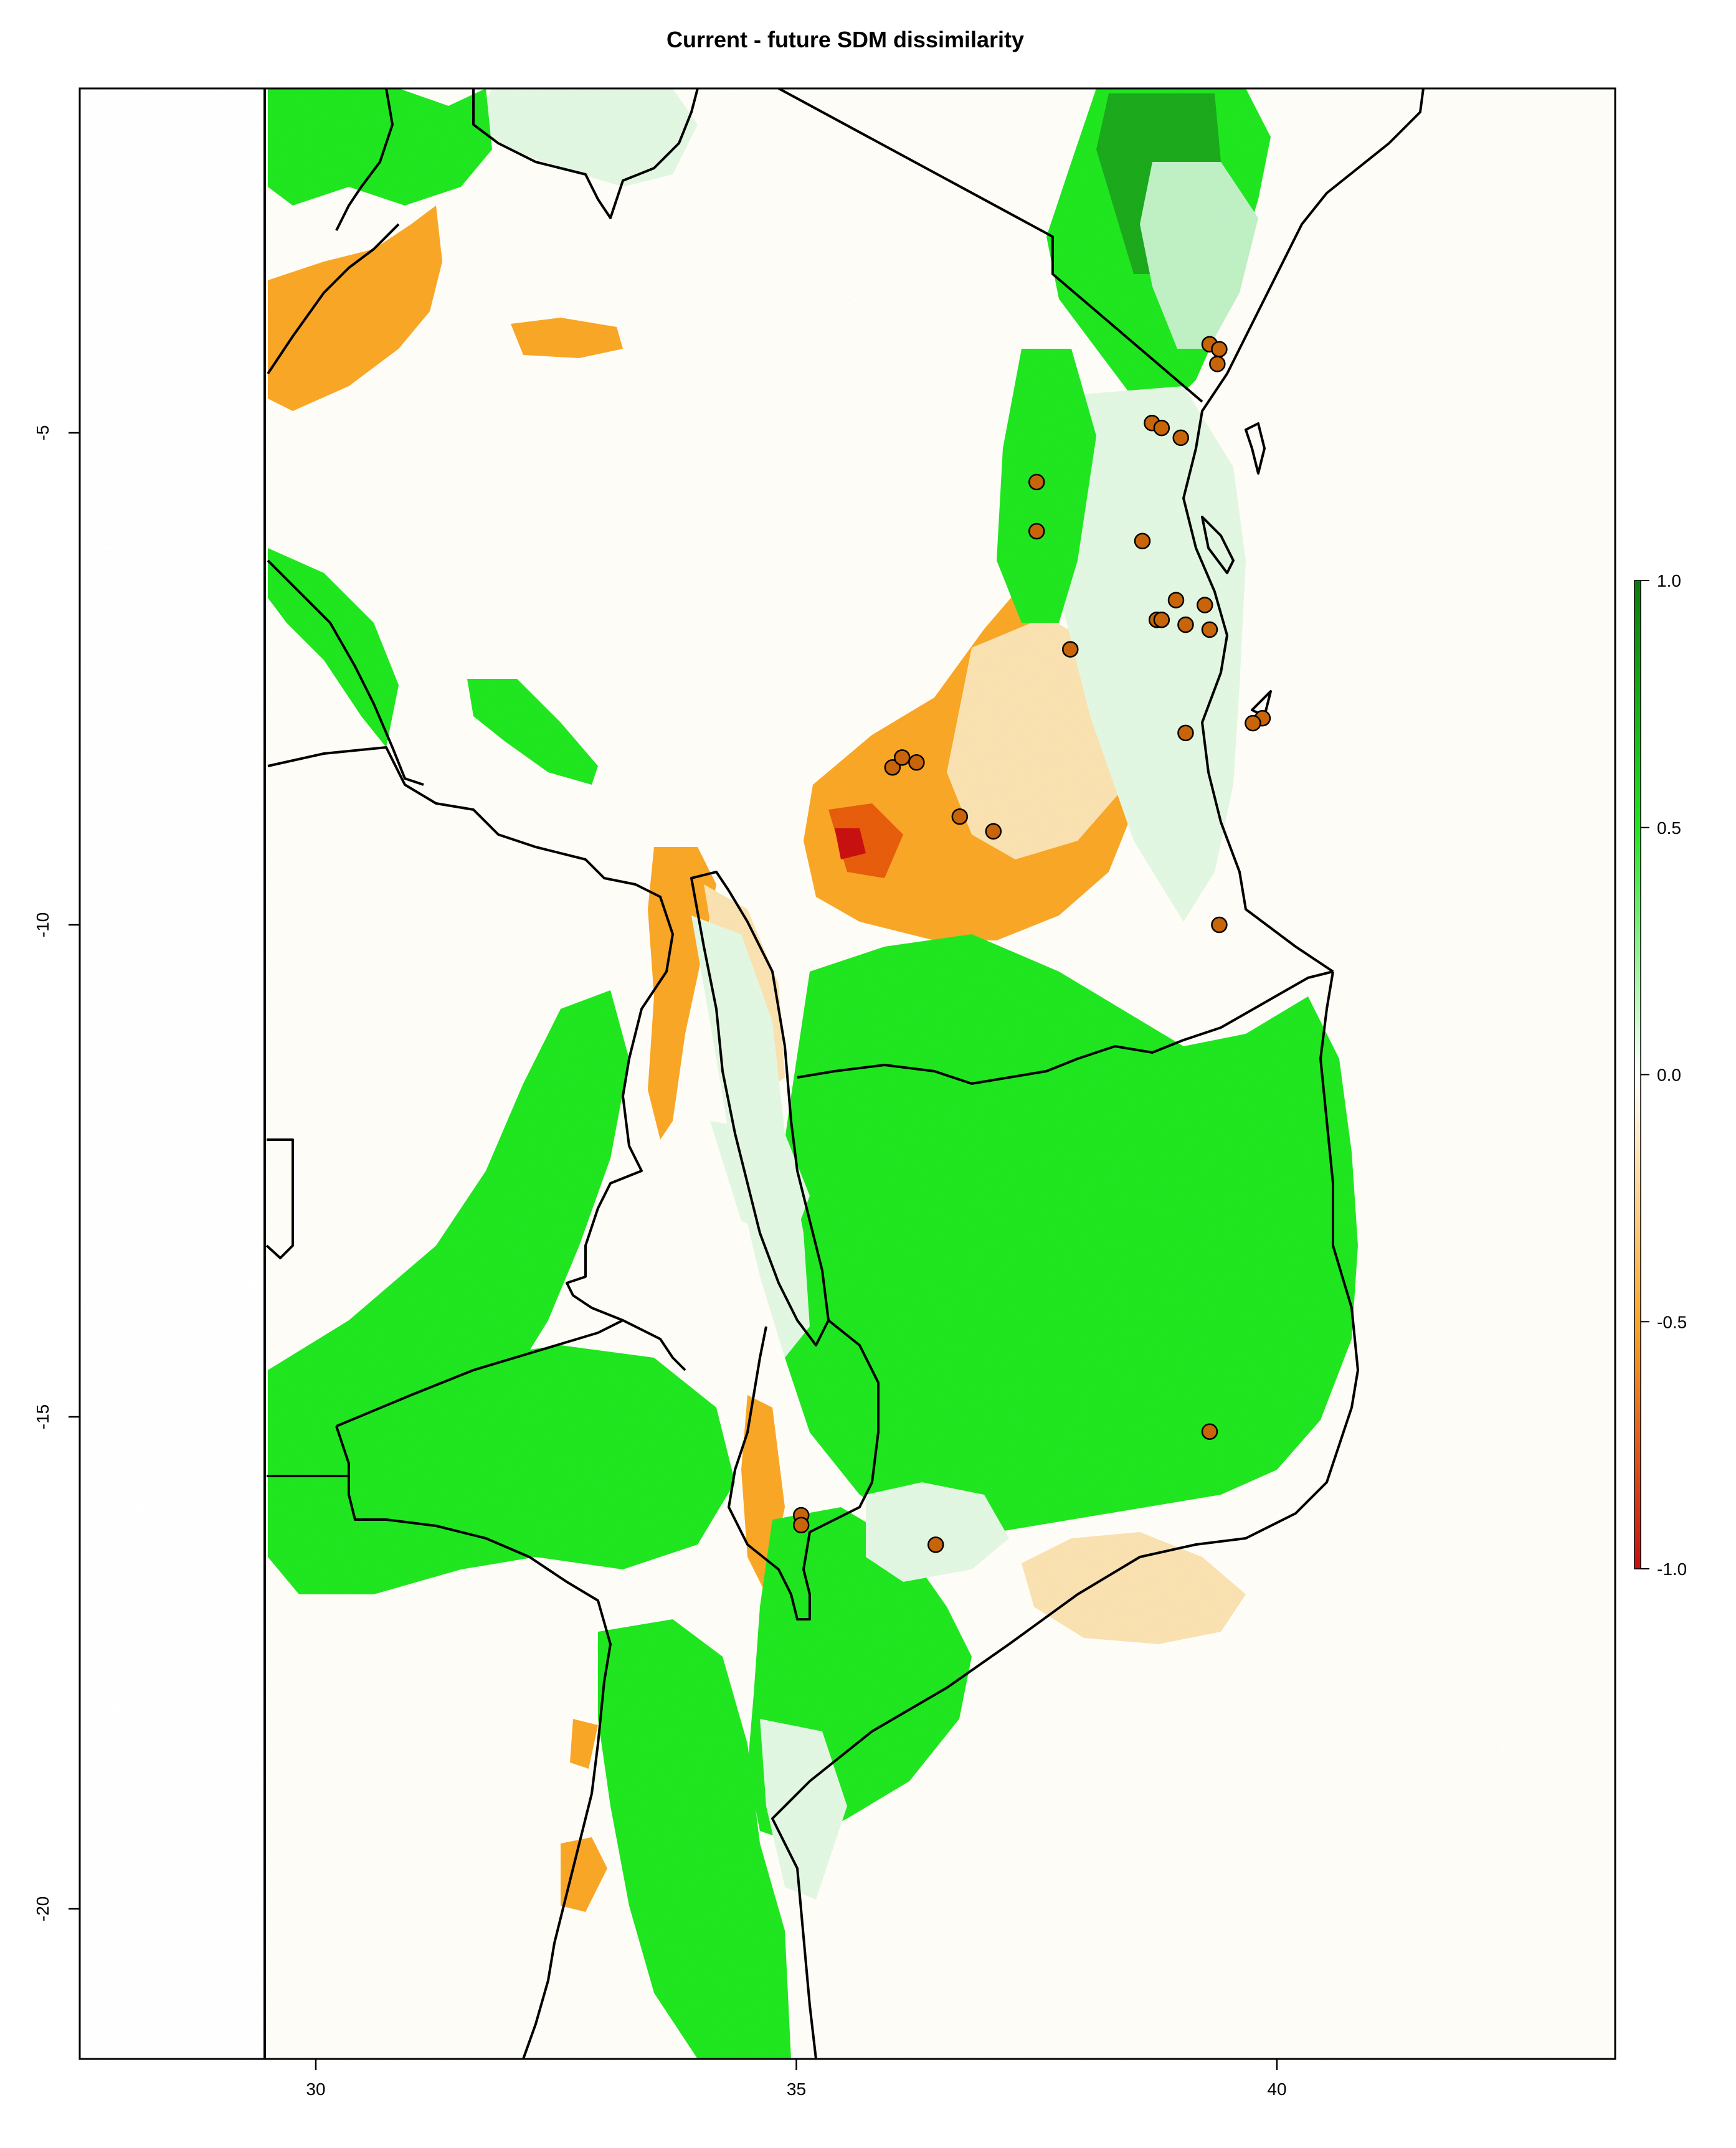  I want to click on chart-title: Current - future SDM dissimilarity, so click(845, 39).